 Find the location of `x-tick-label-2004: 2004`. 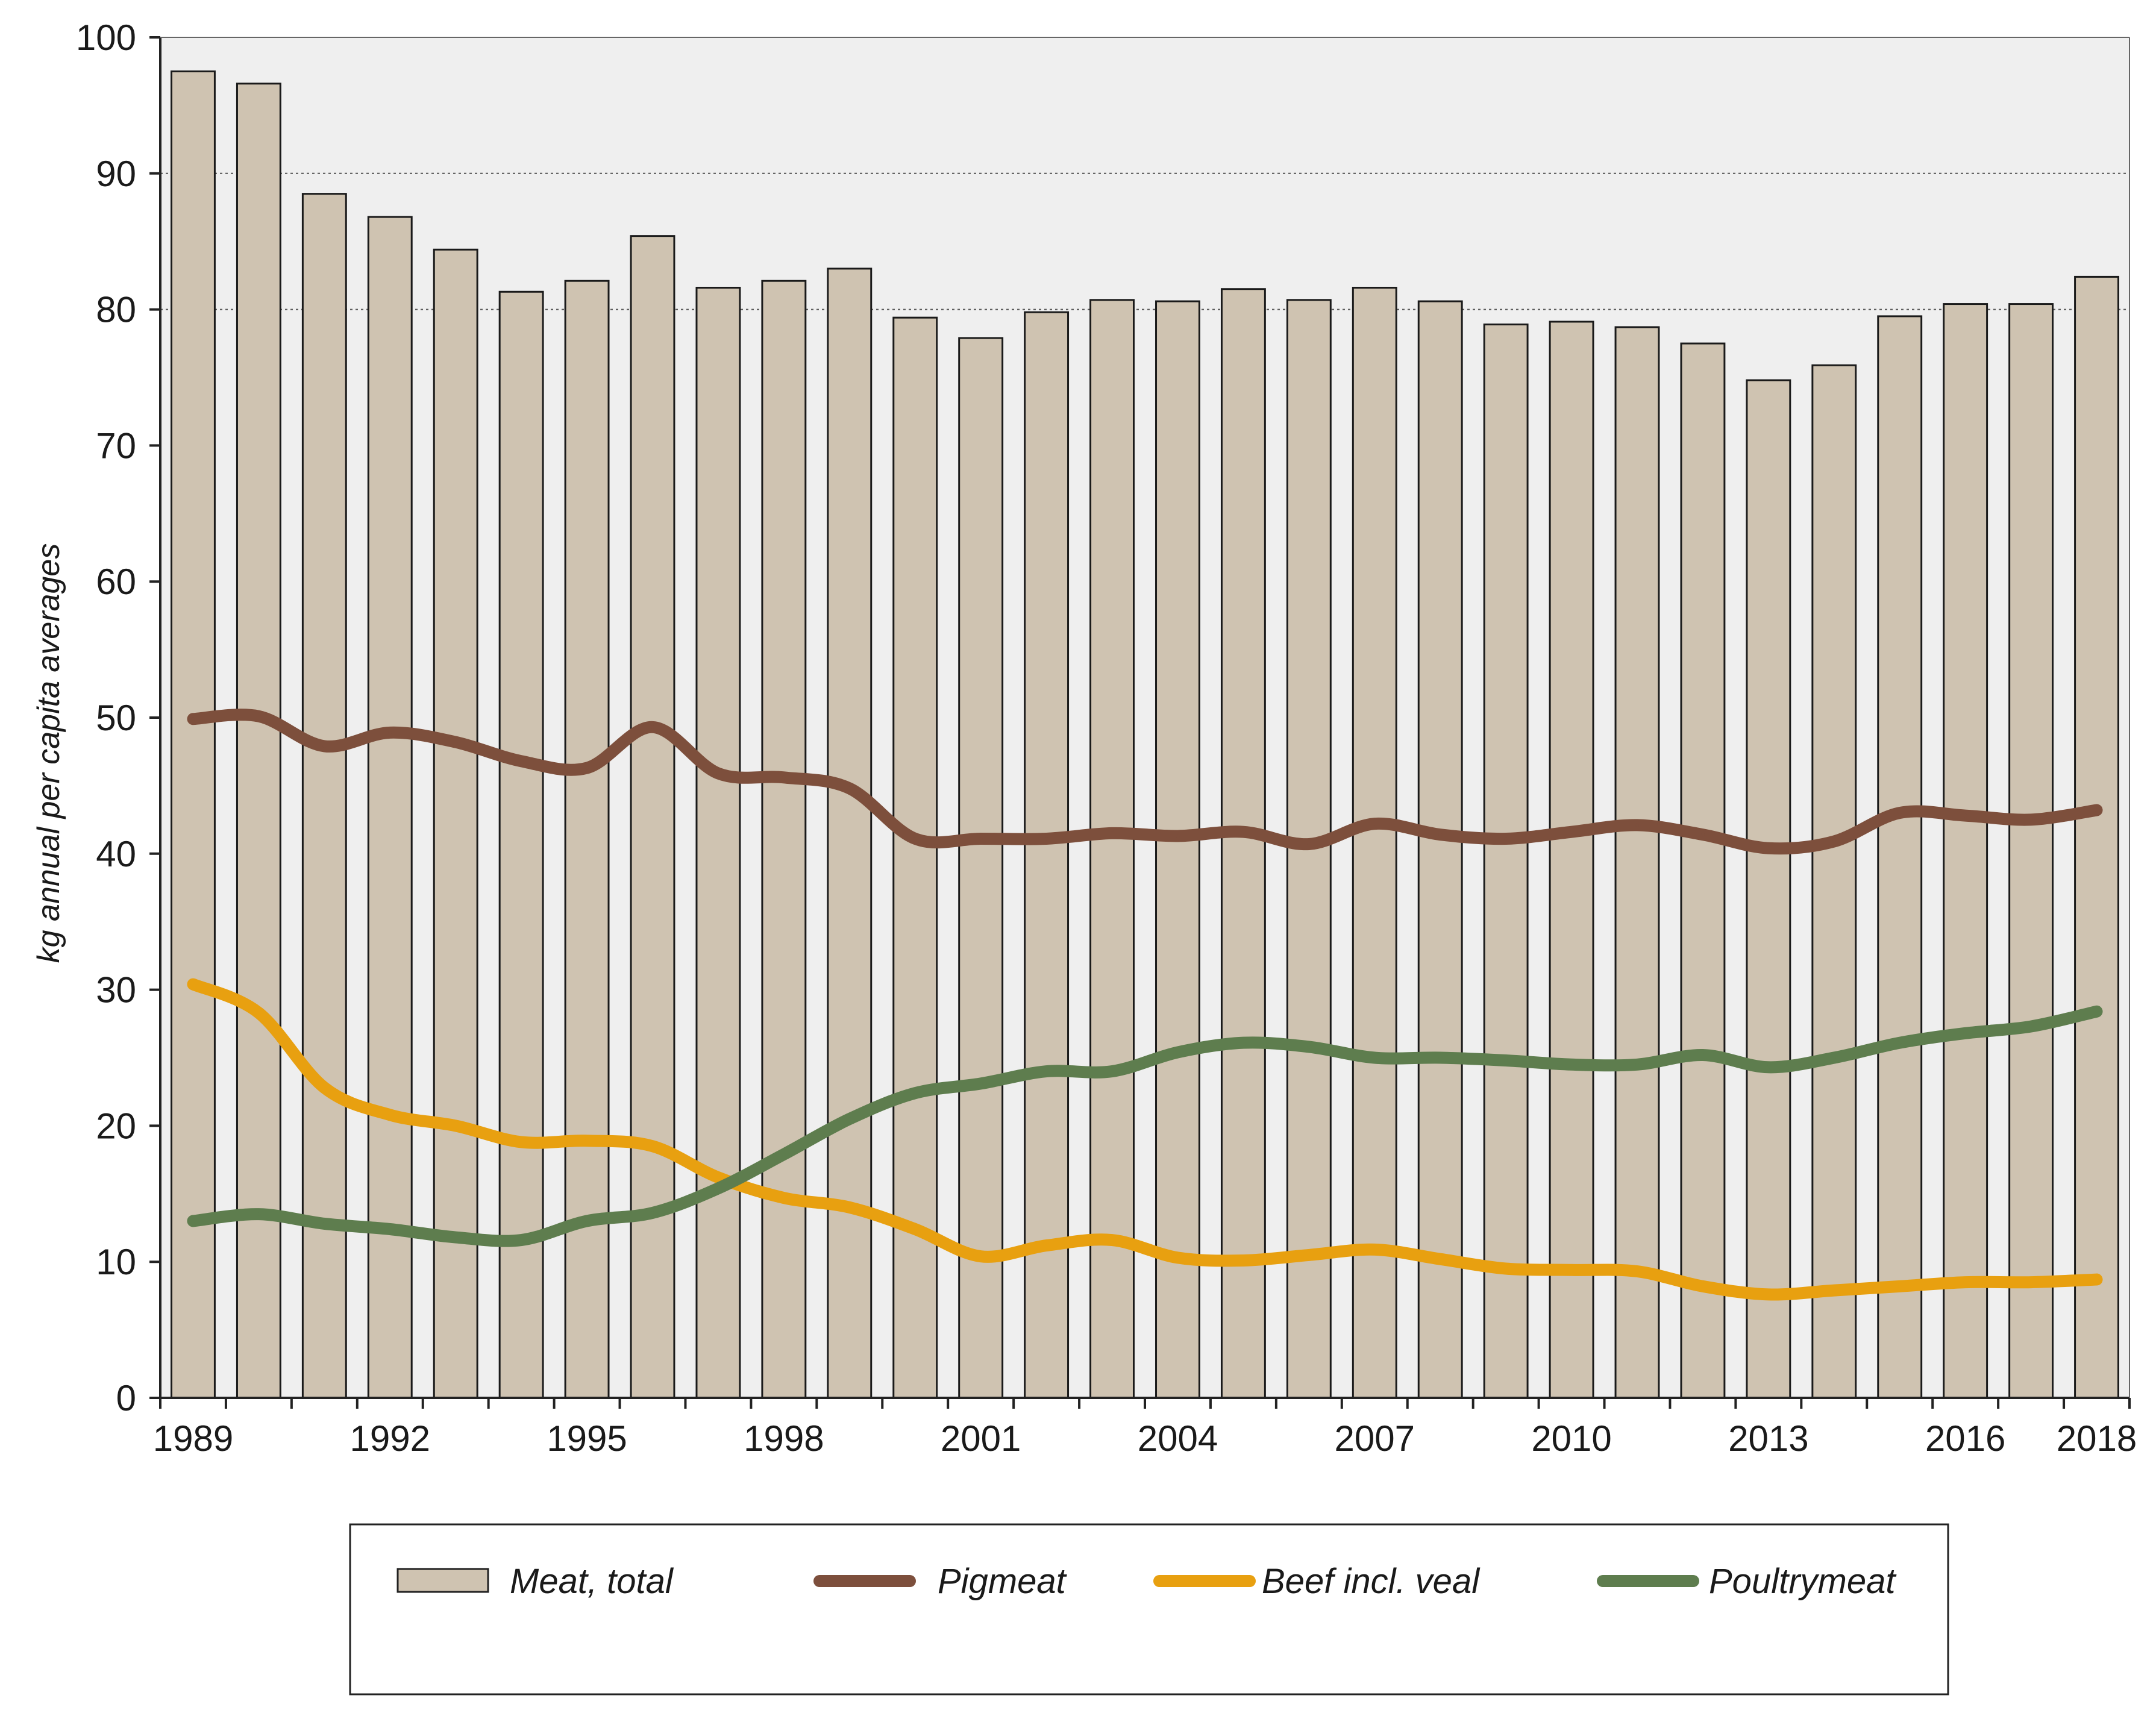

x-tick-label-2004: 2004 is located at coordinates (1178, 1438).